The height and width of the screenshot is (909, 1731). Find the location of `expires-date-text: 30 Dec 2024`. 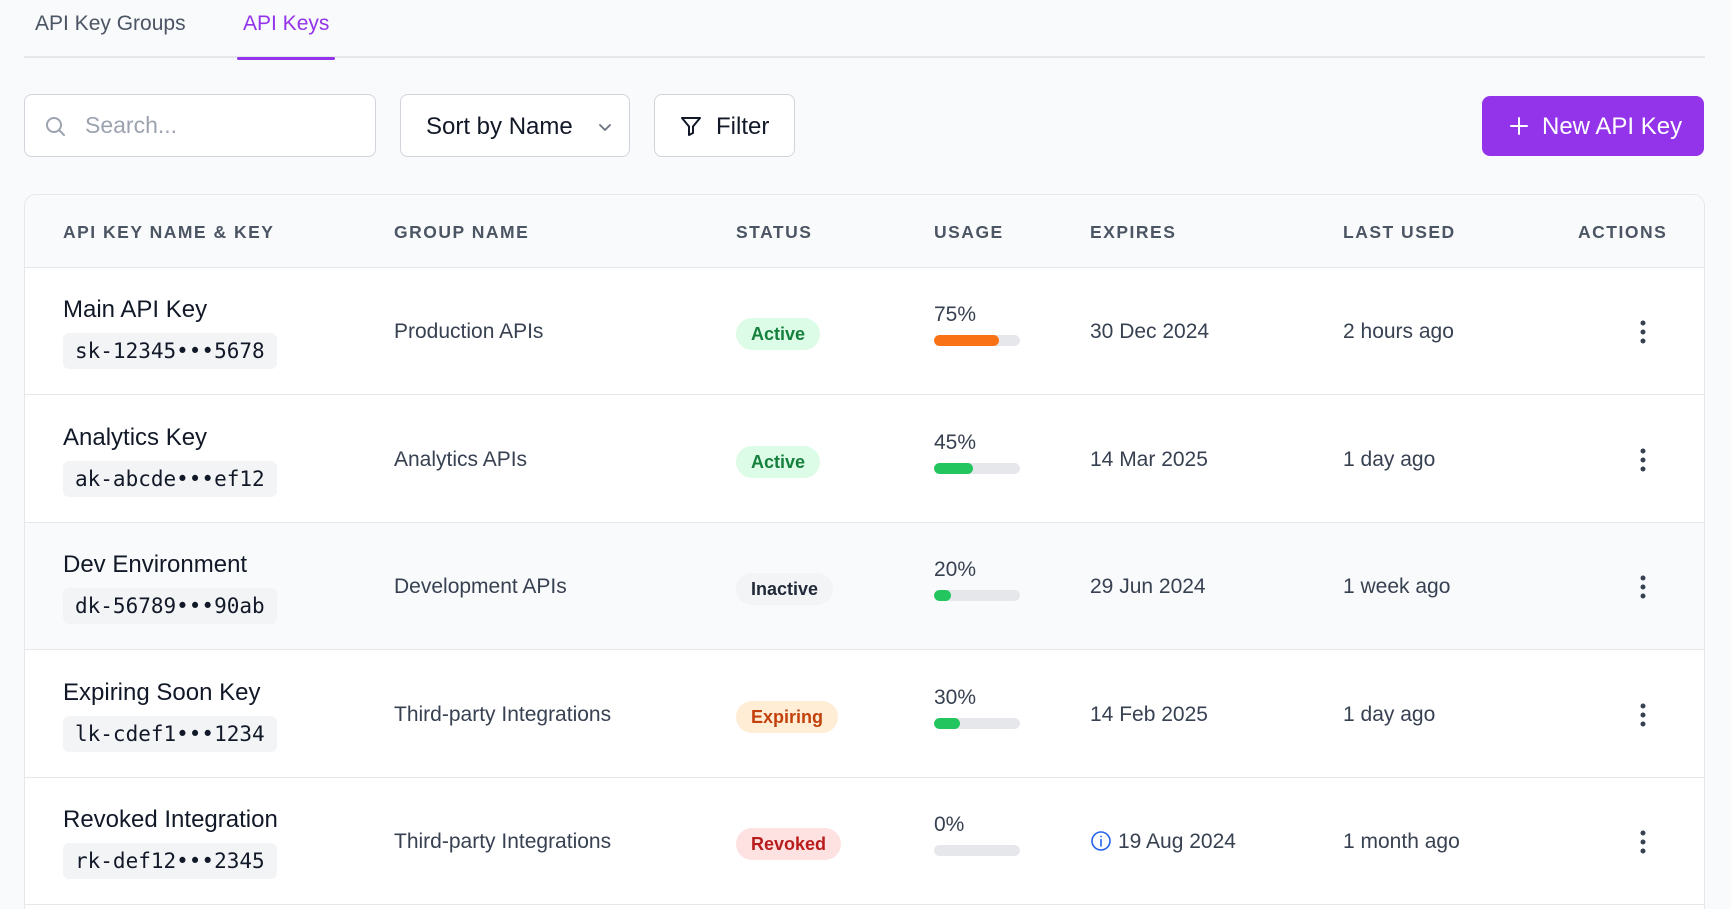

expires-date-text: 30 Dec 2024 is located at coordinates (1150, 331).